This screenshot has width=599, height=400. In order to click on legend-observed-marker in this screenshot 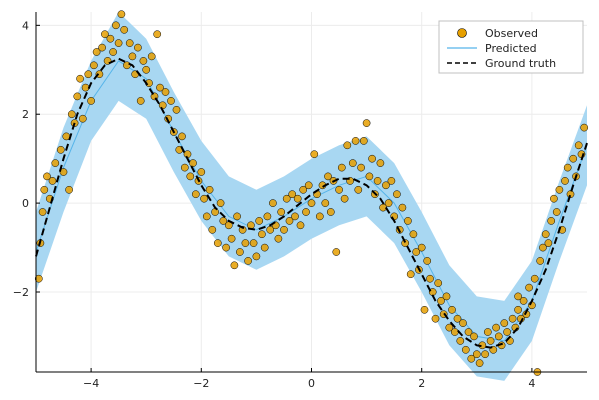, I will do `click(462, 33)`.